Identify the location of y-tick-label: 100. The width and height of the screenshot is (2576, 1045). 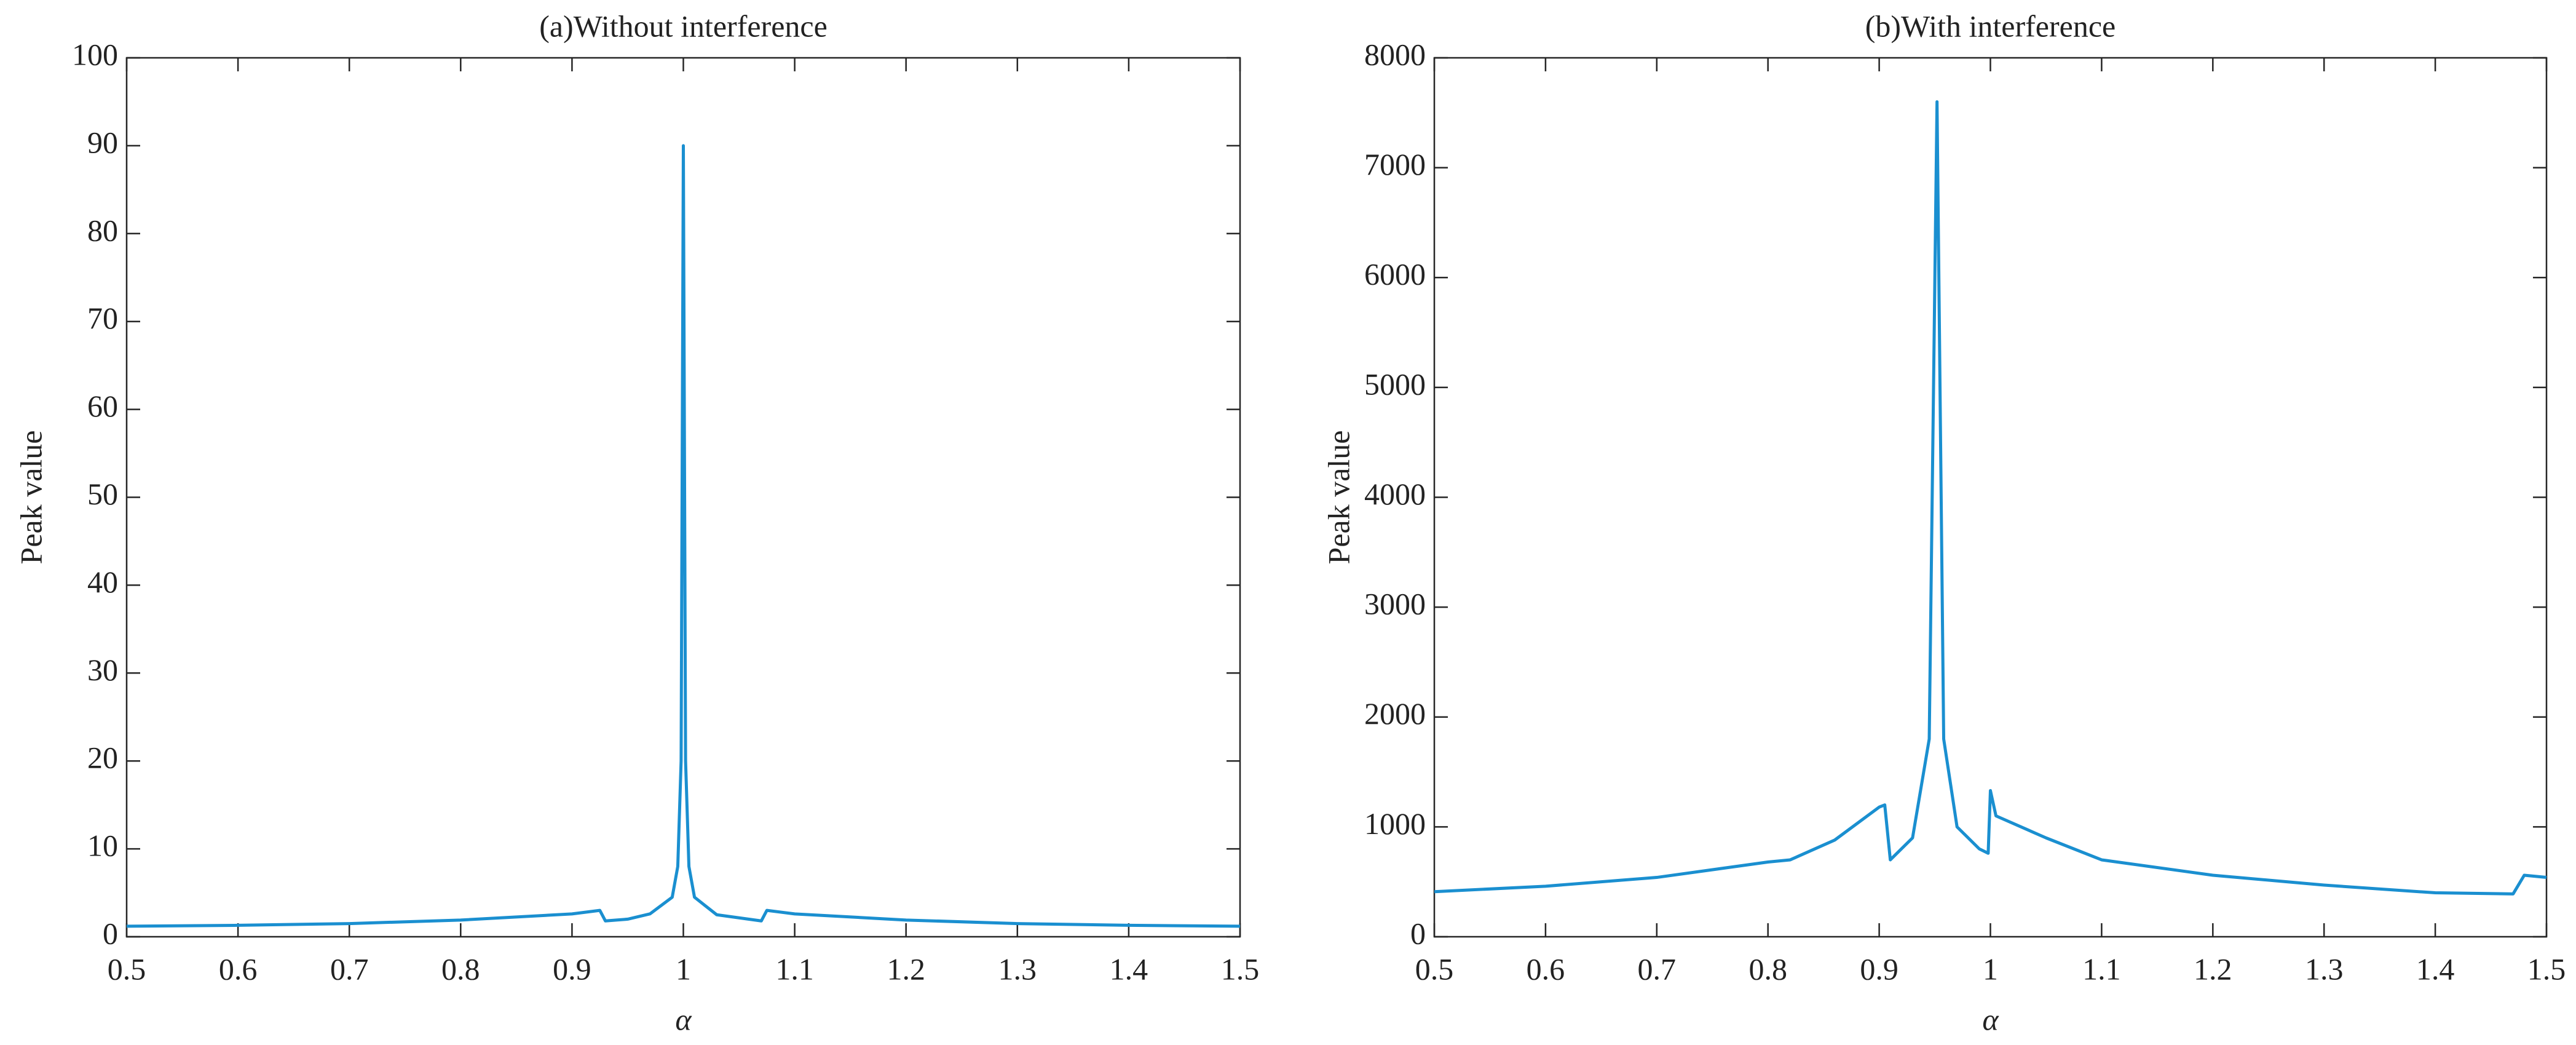
(95, 54).